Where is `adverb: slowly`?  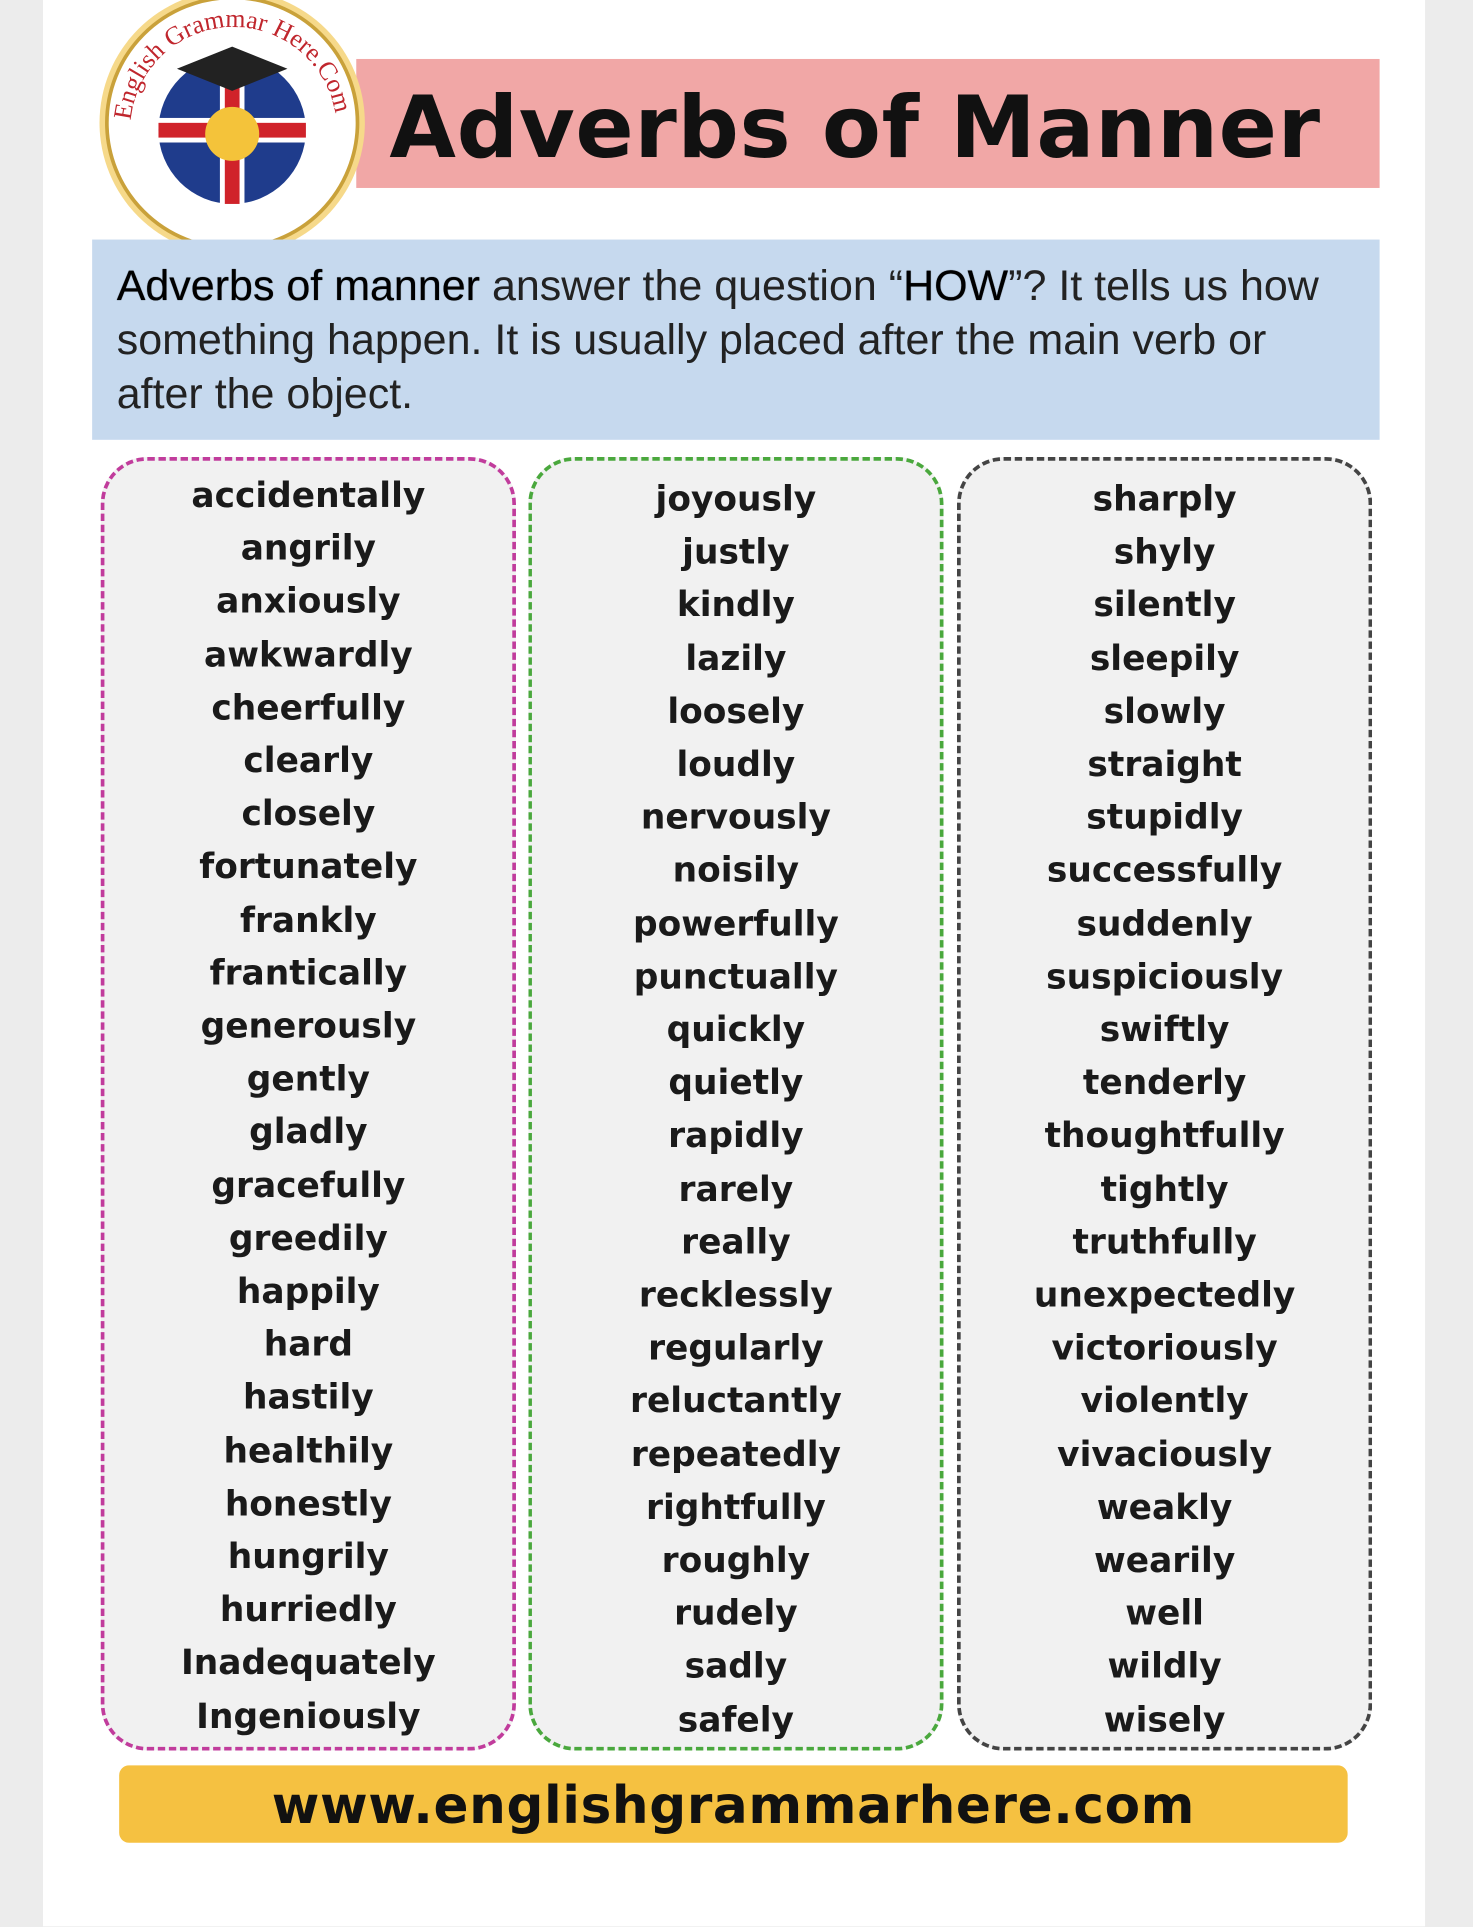
adverb: slowly is located at coordinates (1164, 711).